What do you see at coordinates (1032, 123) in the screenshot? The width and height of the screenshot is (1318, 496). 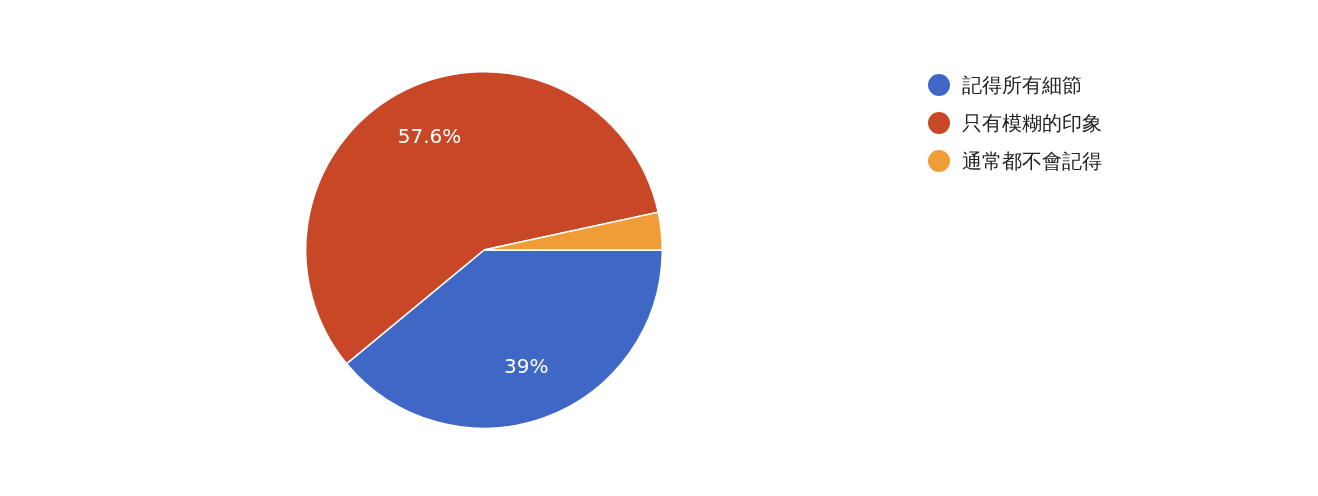 I see `legend-label: 只有模糊的印象` at bounding box center [1032, 123].